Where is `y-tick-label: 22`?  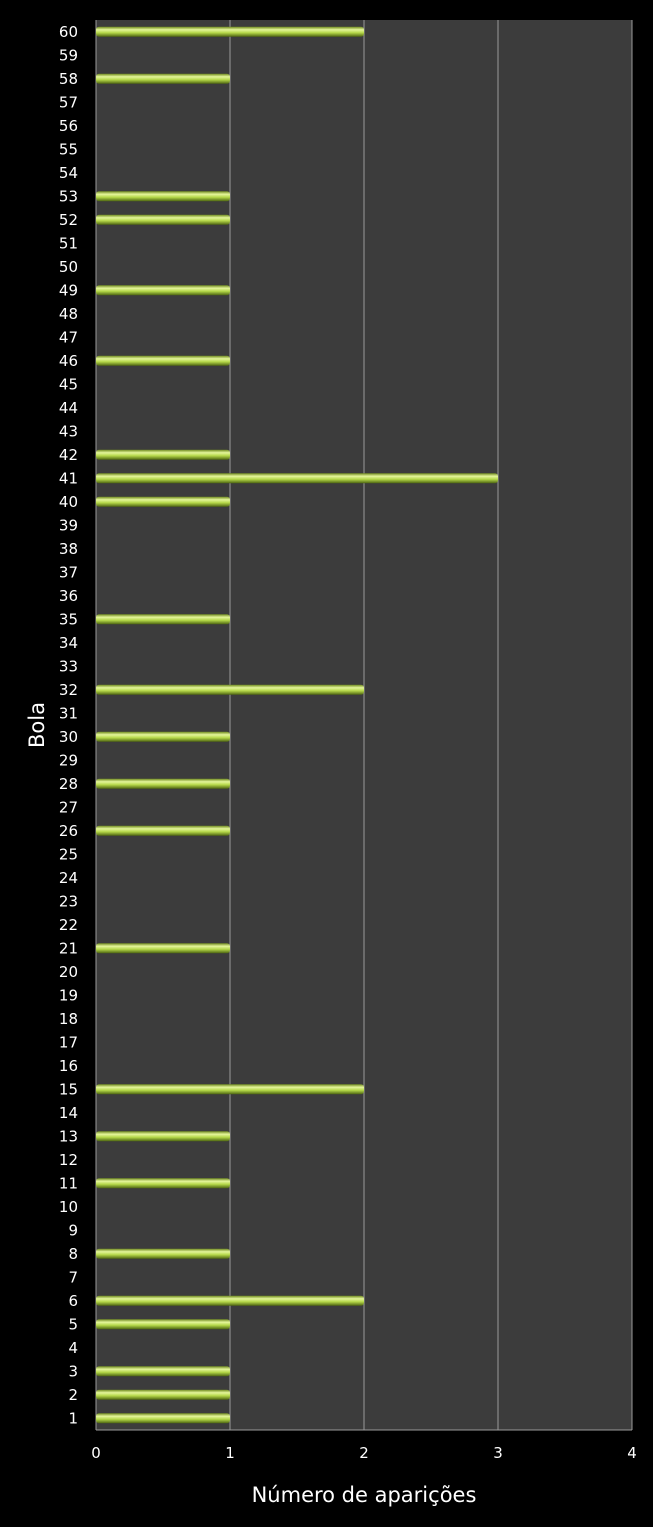
y-tick-label: 22 is located at coordinates (68, 925).